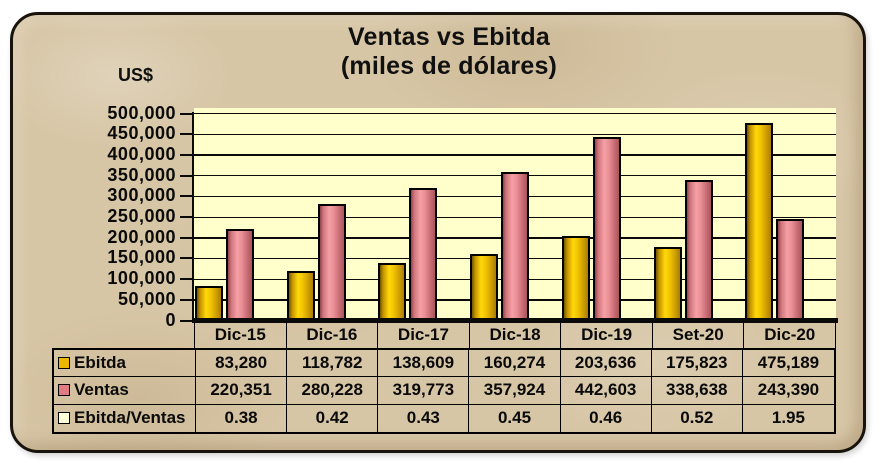 Image resolution: width=883 pixels, height=464 pixels. Describe the element at coordinates (242, 418) in the screenshot. I see `value-cell-ebitda-ventas-dic-15: 0.38` at that location.